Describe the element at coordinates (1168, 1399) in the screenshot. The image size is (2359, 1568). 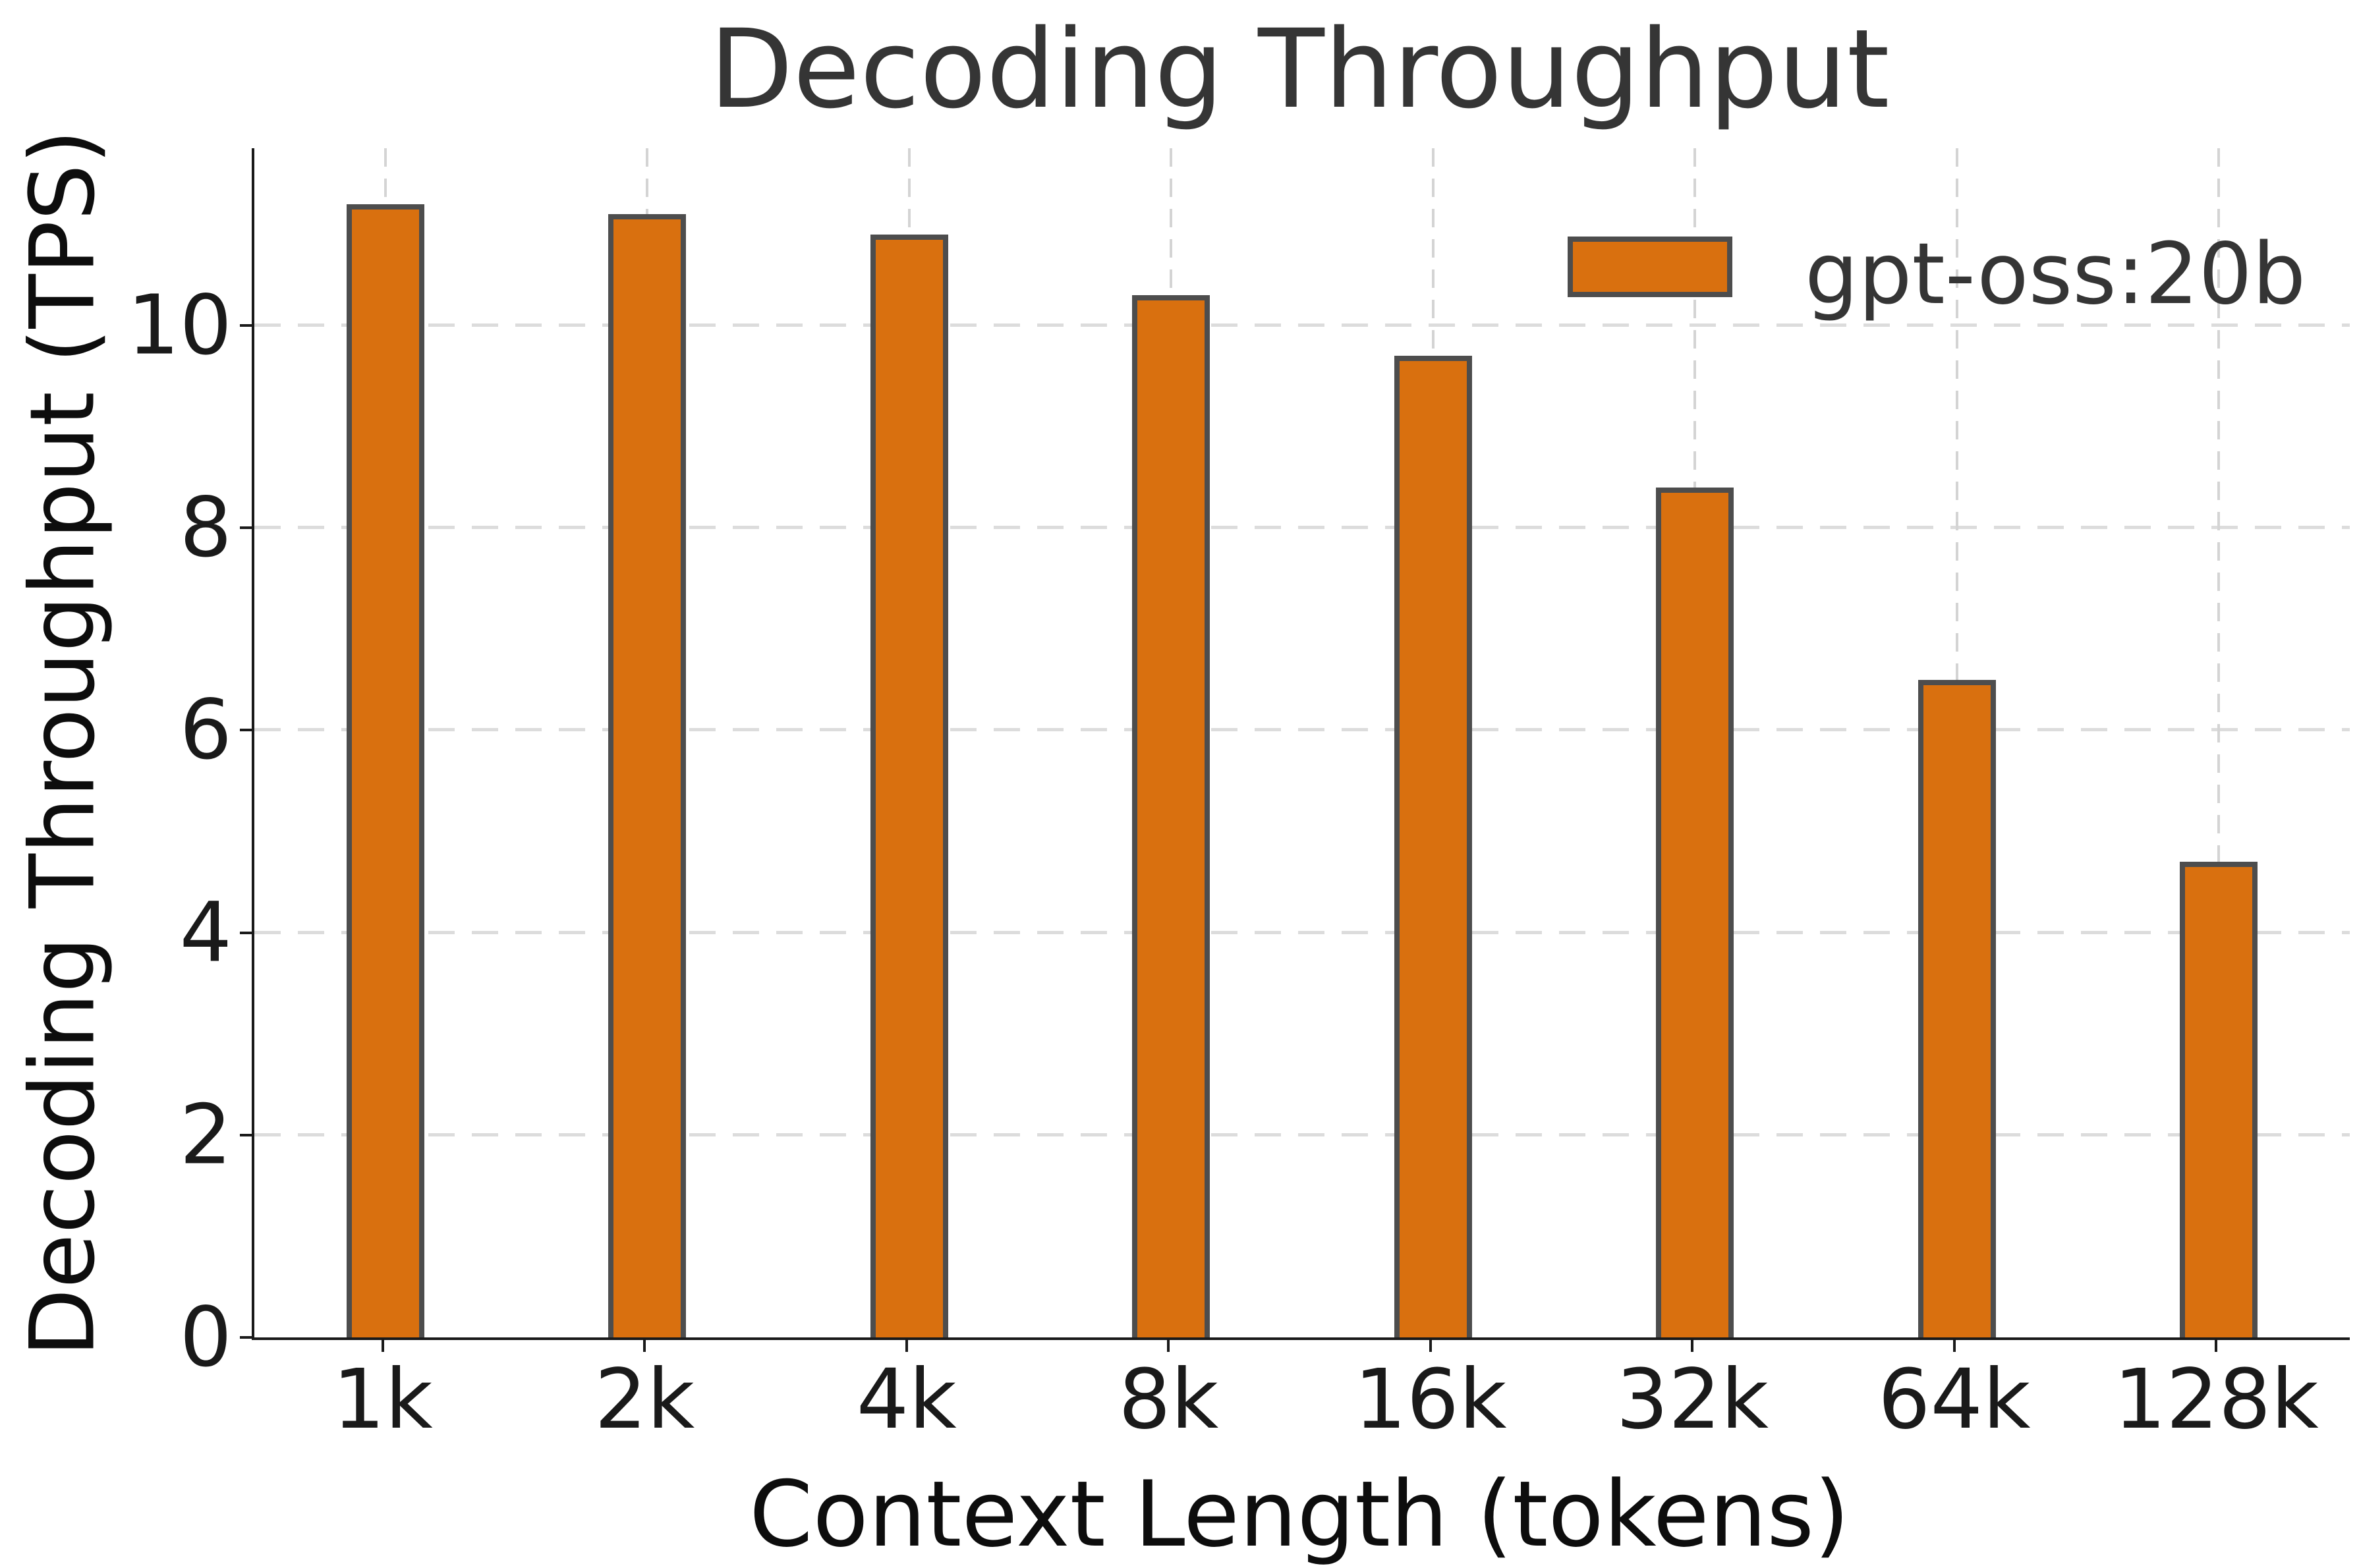
I see `x-tick-label: 8k` at that location.